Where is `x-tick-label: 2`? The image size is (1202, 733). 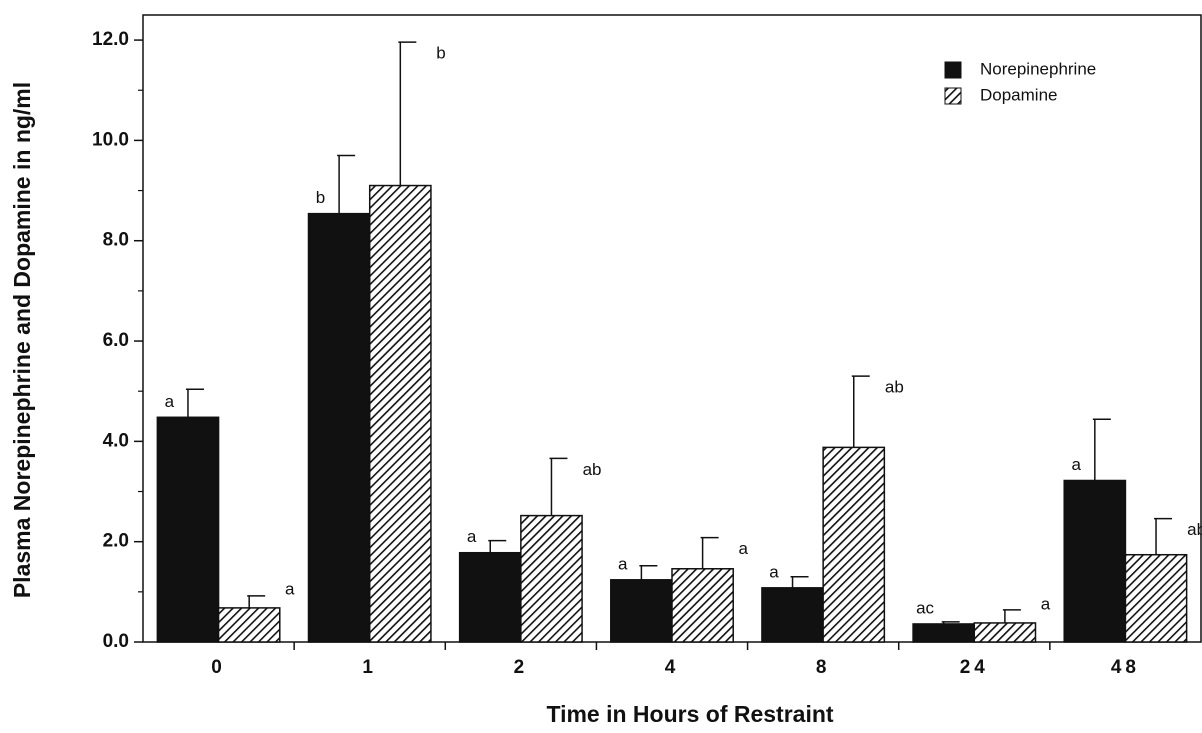 x-tick-label: 2 is located at coordinates (521, 667).